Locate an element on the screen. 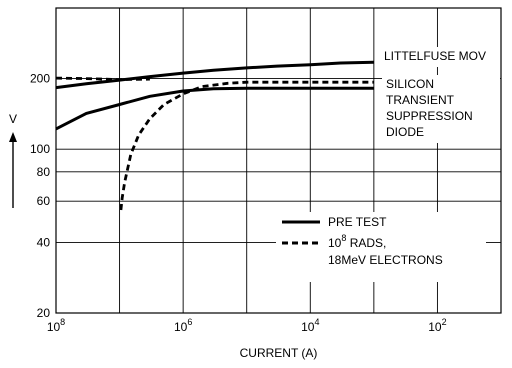 The width and height of the screenshot is (512, 368). annotation-diode-line: TRANSIENT is located at coordinates (420, 100).